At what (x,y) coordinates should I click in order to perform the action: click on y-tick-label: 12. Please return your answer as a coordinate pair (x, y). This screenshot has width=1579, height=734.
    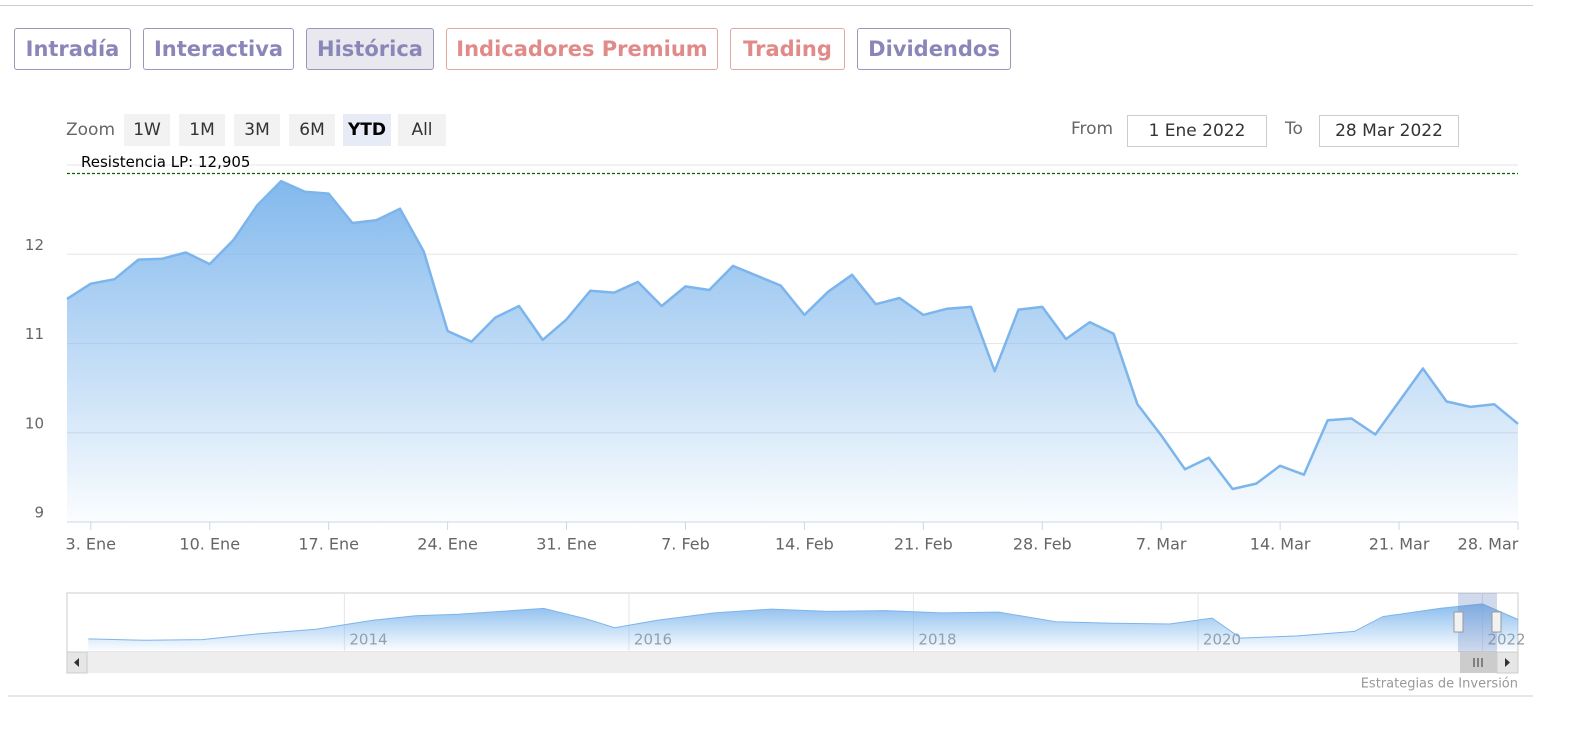
    Looking at the image, I should click on (34, 245).